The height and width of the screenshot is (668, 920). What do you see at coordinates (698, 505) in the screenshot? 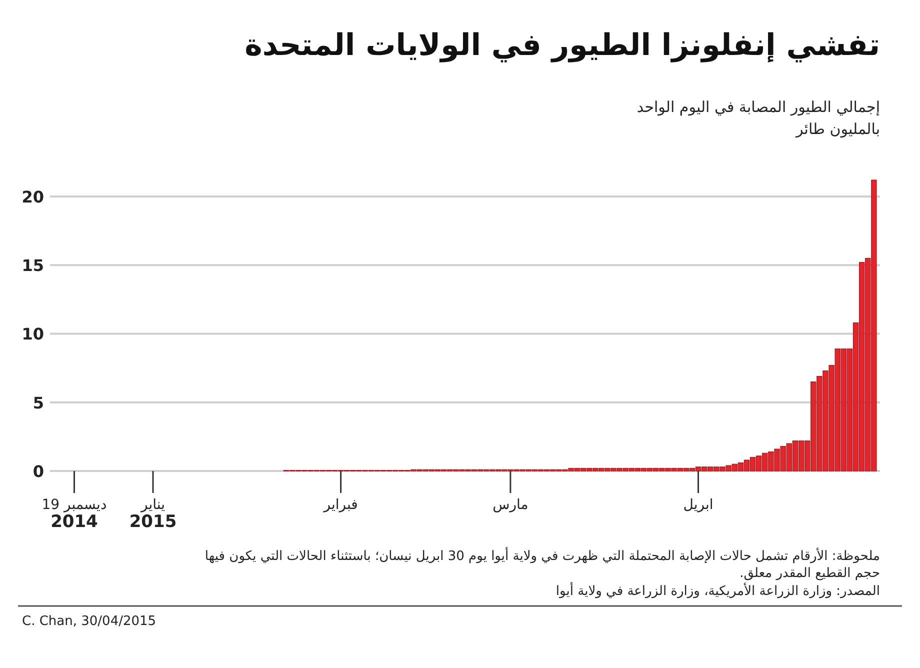
I see `x-tick-label: ابريل` at bounding box center [698, 505].